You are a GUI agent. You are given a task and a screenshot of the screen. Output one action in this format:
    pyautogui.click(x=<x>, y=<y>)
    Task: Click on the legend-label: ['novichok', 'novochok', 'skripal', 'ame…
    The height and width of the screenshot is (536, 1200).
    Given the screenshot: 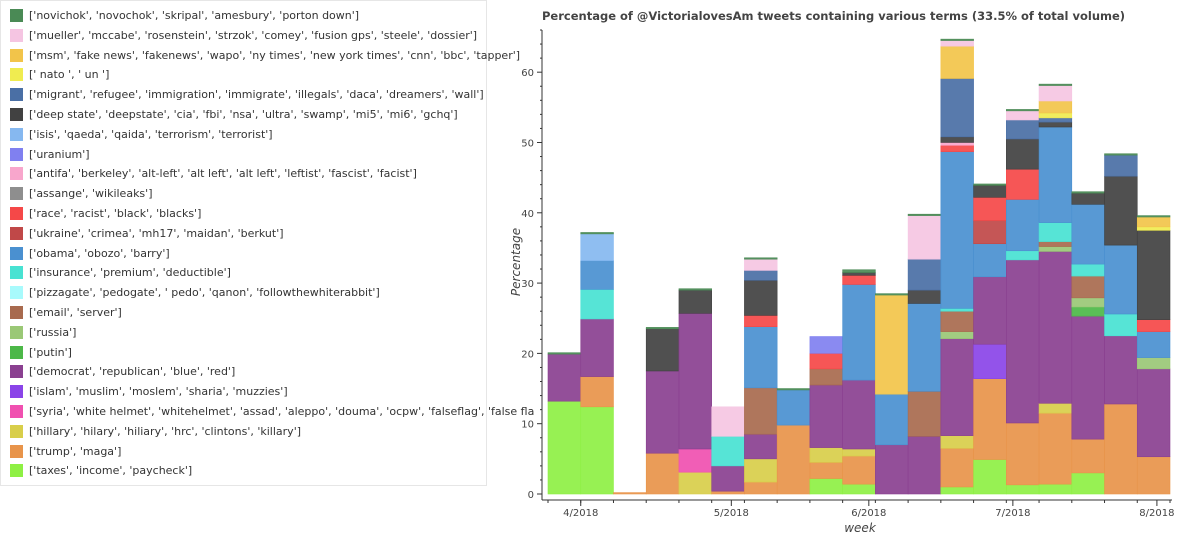 What is the action you would take?
    pyautogui.click(x=194, y=15)
    